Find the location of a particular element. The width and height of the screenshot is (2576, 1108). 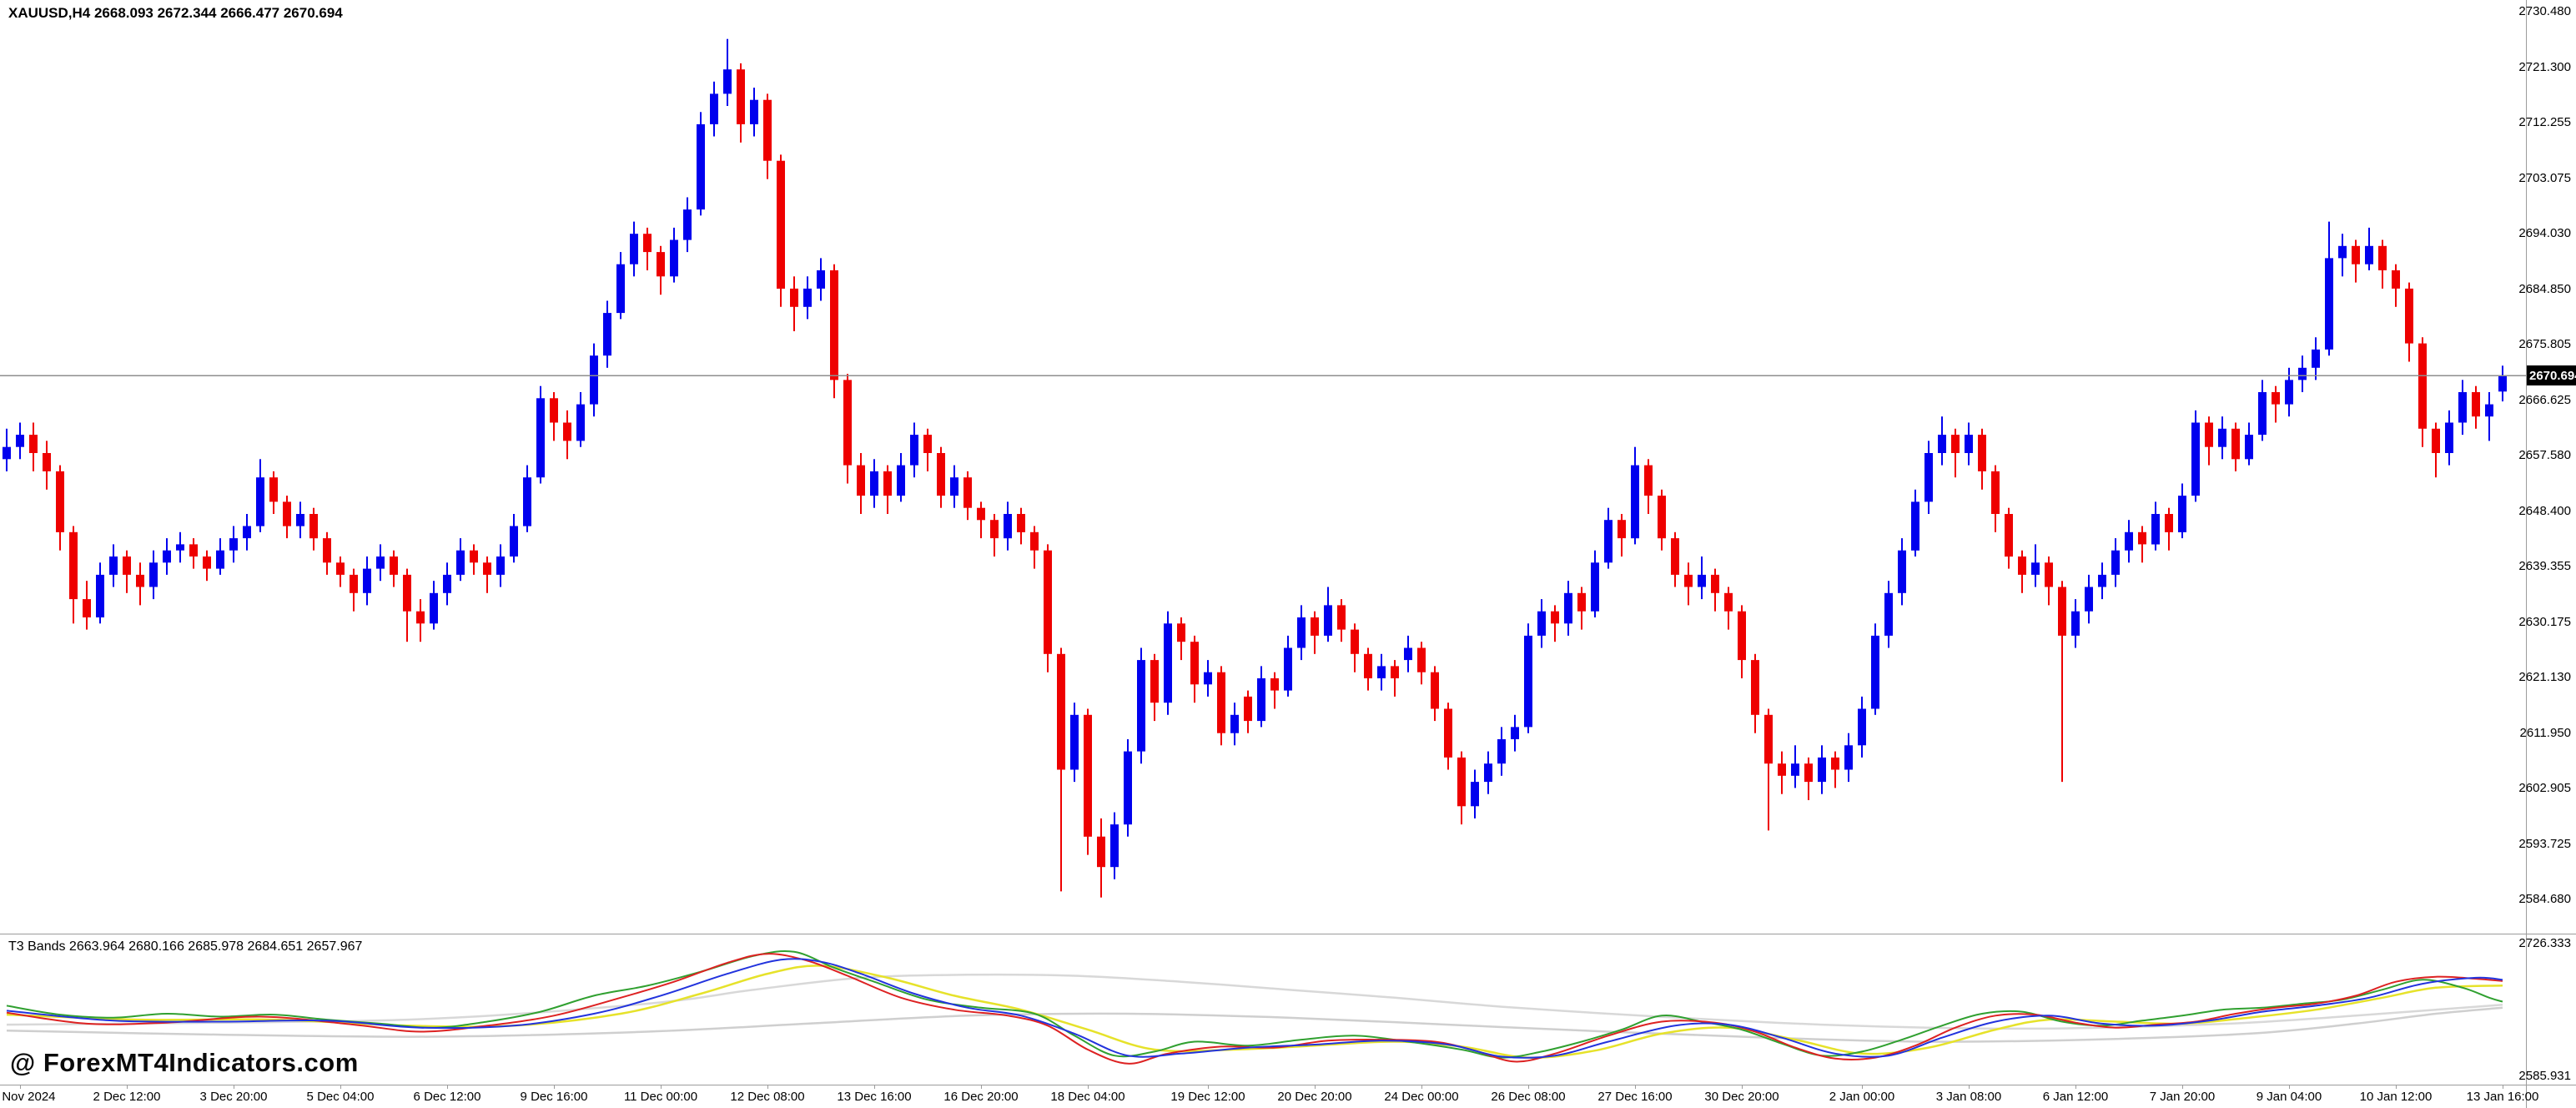

time-axis-label: 30 Dec 20:00 is located at coordinates (1741, 1097).